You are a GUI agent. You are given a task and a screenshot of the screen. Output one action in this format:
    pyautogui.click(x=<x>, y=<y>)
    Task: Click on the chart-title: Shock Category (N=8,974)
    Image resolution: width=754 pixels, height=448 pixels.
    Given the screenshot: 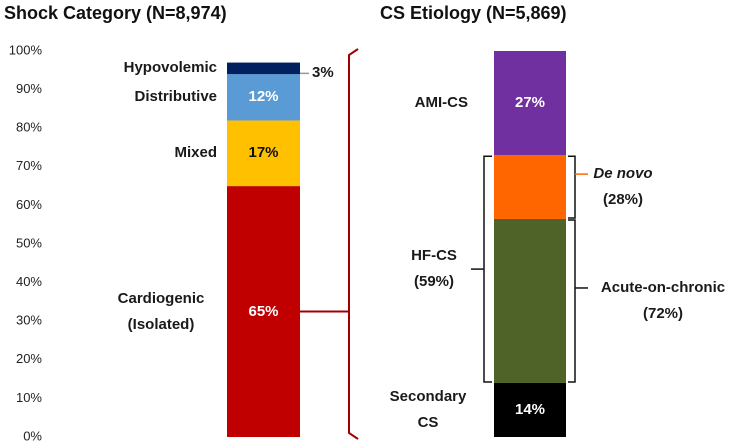 What is the action you would take?
    pyautogui.click(x=115, y=13)
    